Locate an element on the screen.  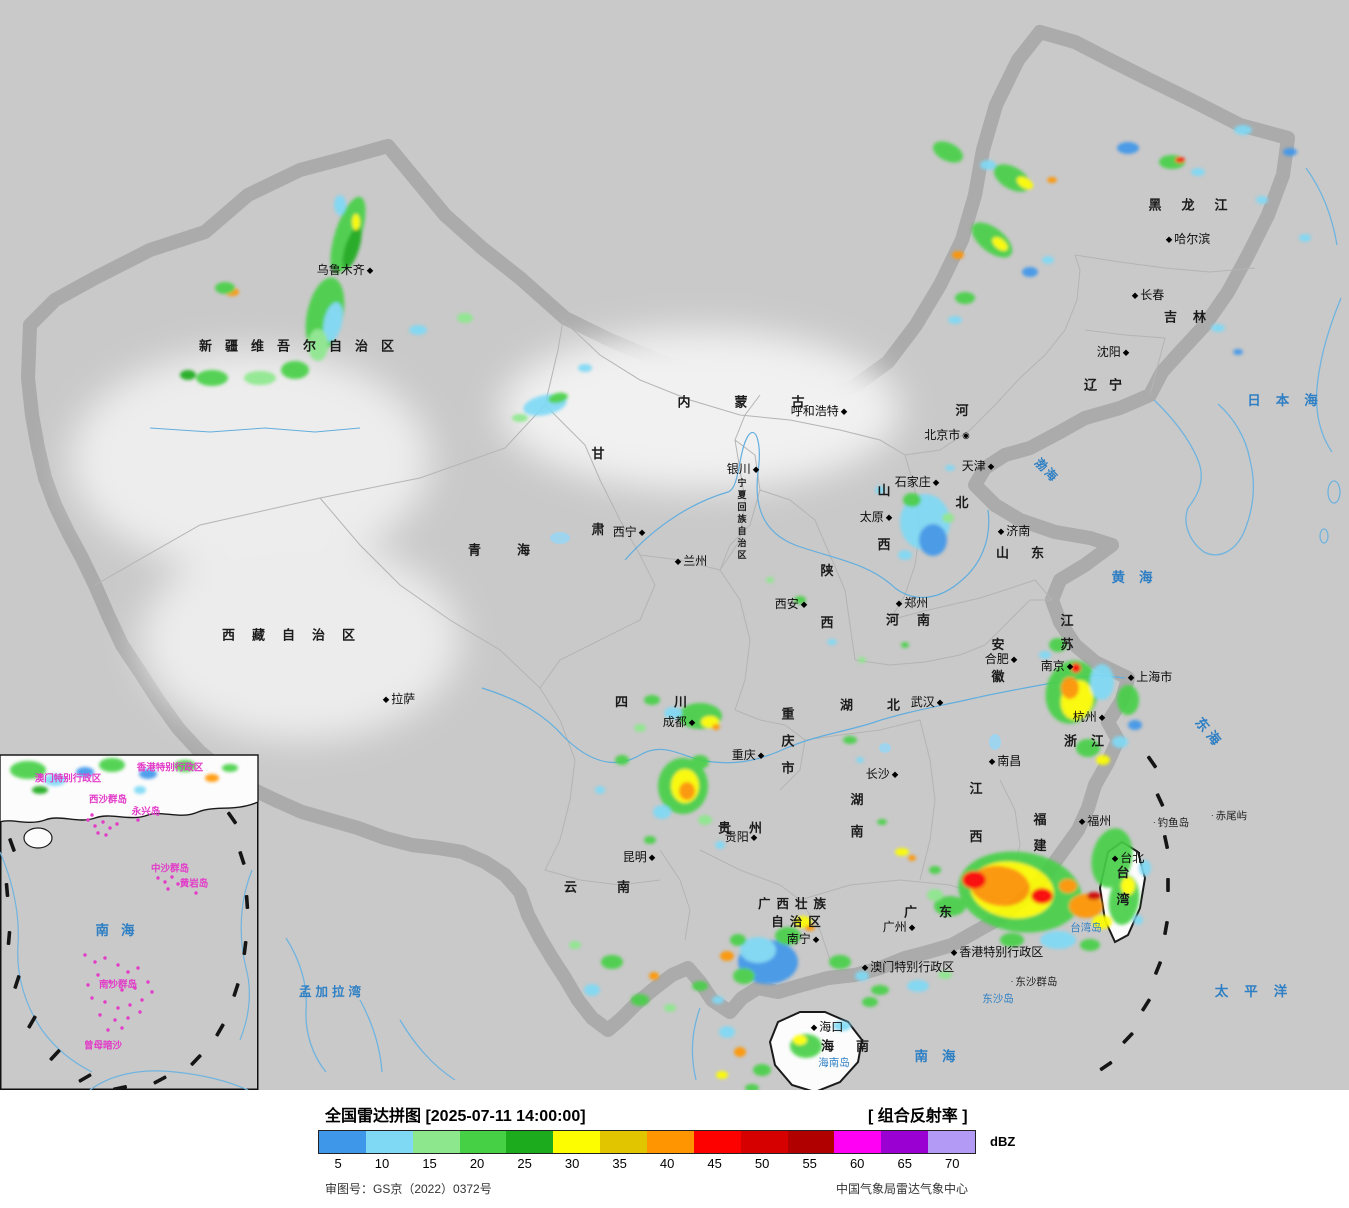
tarim-river is located at coordinates (255, 430).